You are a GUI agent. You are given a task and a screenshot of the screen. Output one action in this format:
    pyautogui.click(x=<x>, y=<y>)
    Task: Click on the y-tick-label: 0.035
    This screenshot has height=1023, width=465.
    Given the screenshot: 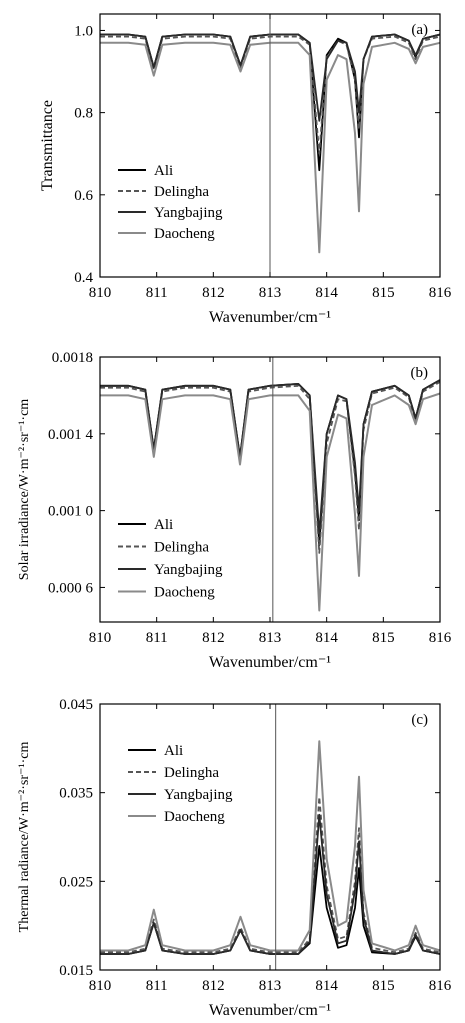 What is the action you would take?
    pyautogui.click(x=76, y=794)
    